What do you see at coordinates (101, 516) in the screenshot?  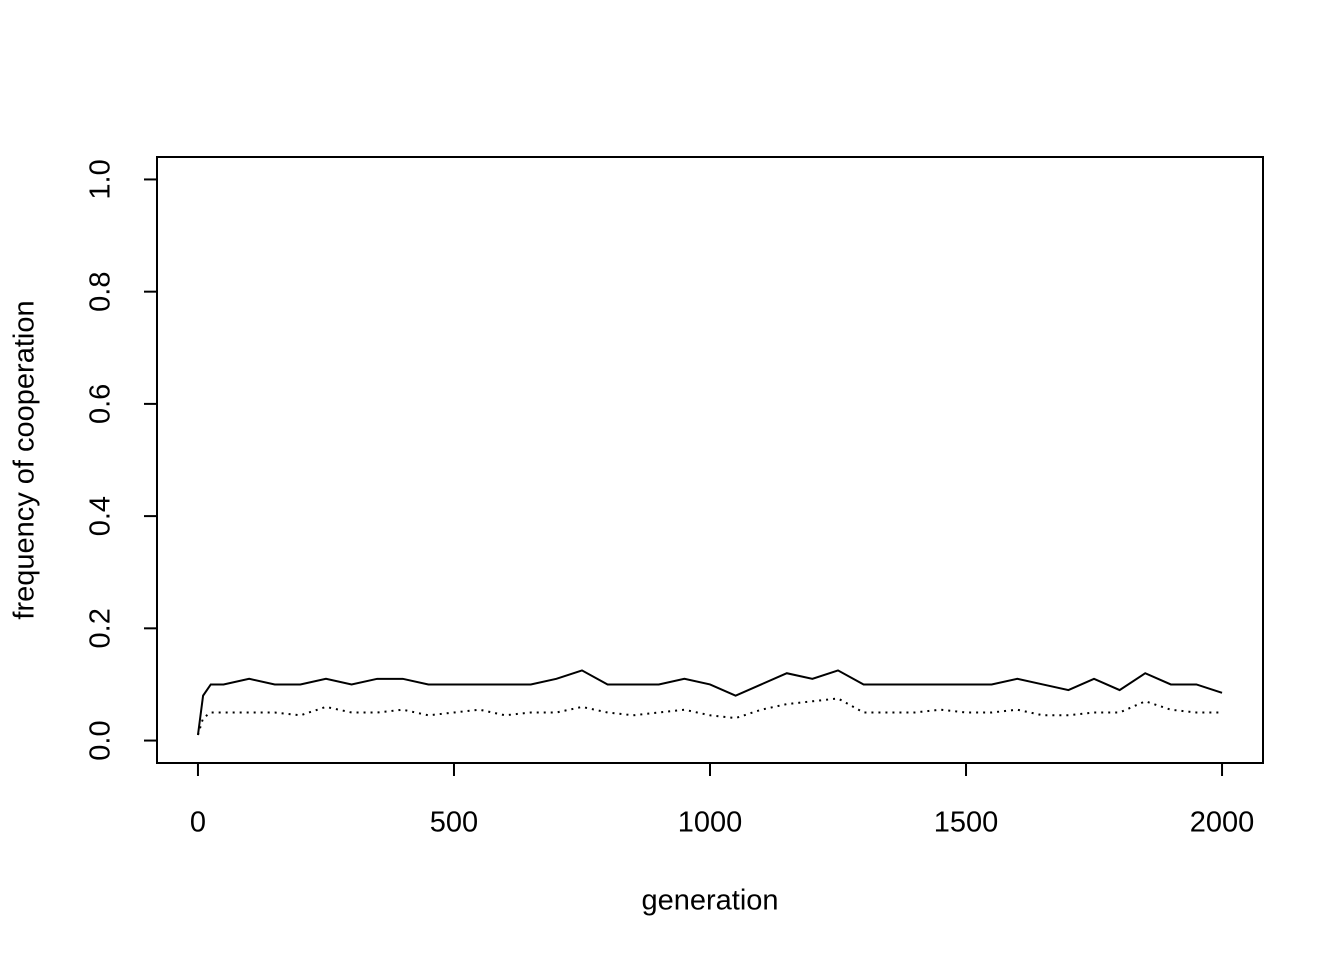 I see `y-tick-label: 0.4` at bounding box center [101, 516].